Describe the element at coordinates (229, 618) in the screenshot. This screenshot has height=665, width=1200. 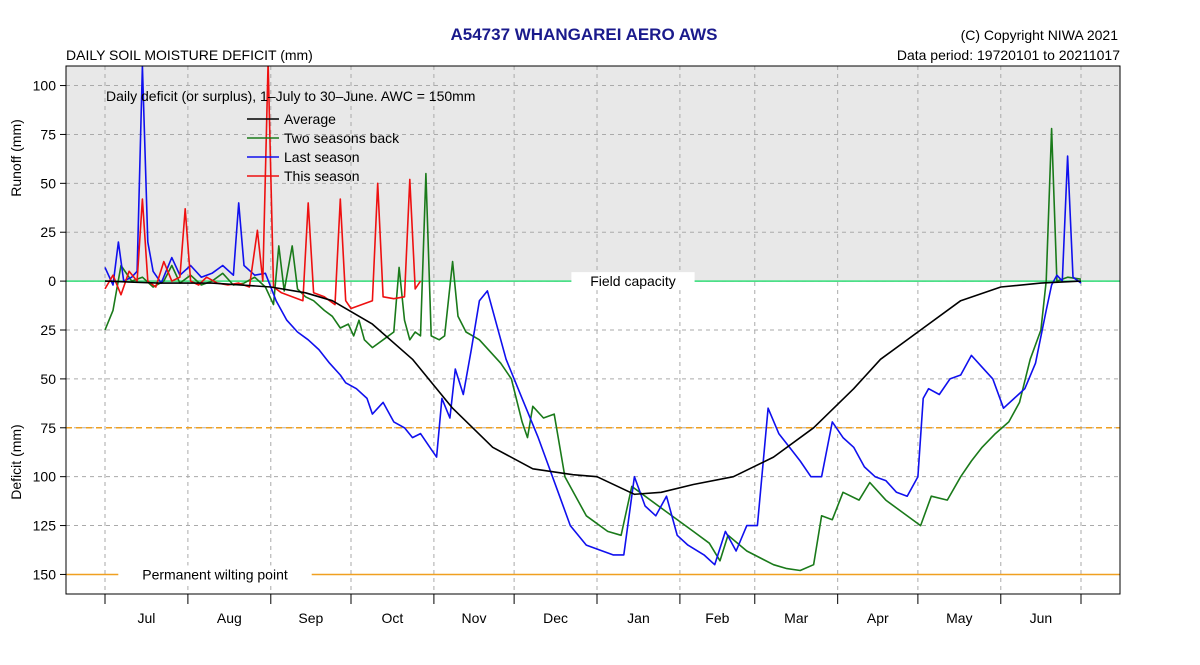
I see `x-tick-label: Aug` at that location.